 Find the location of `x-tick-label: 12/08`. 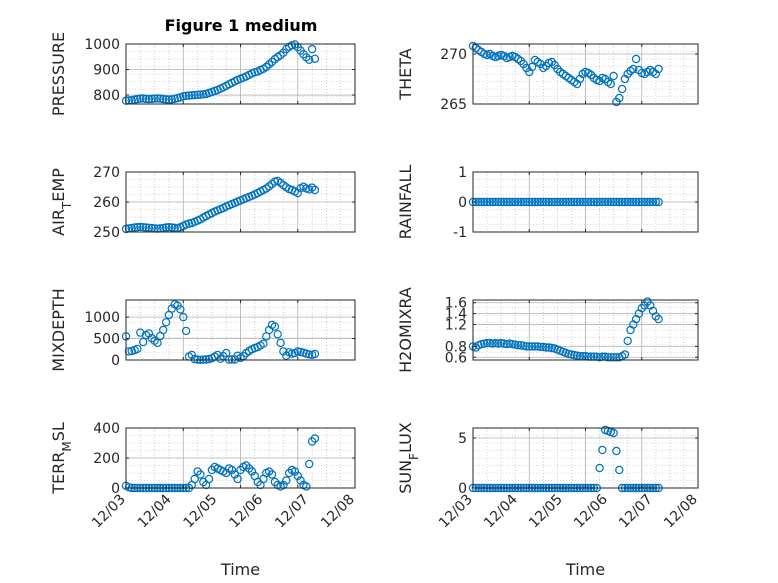

x-tick-label: 12/08 is located at coordinates (681, 512).